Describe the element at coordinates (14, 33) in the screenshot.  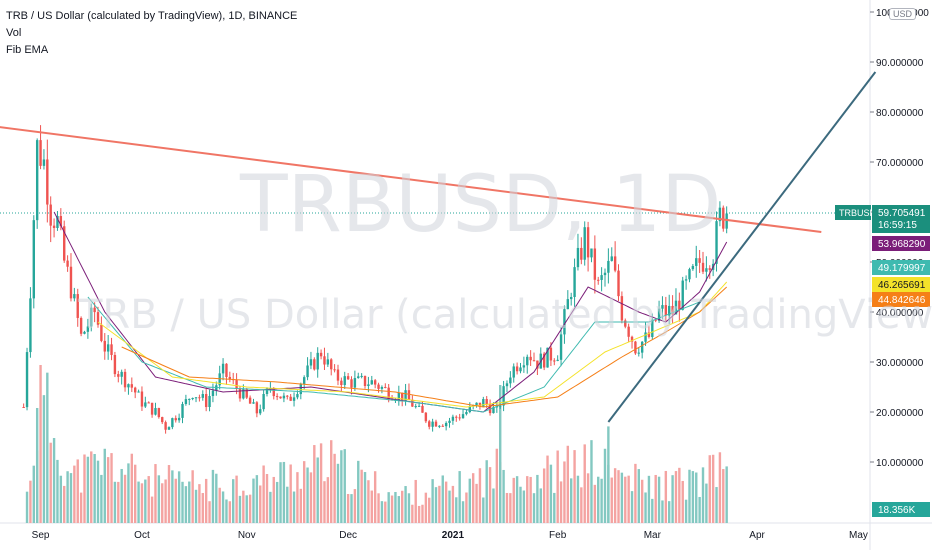
I see `volume-indicator-label: Vol` at that location.